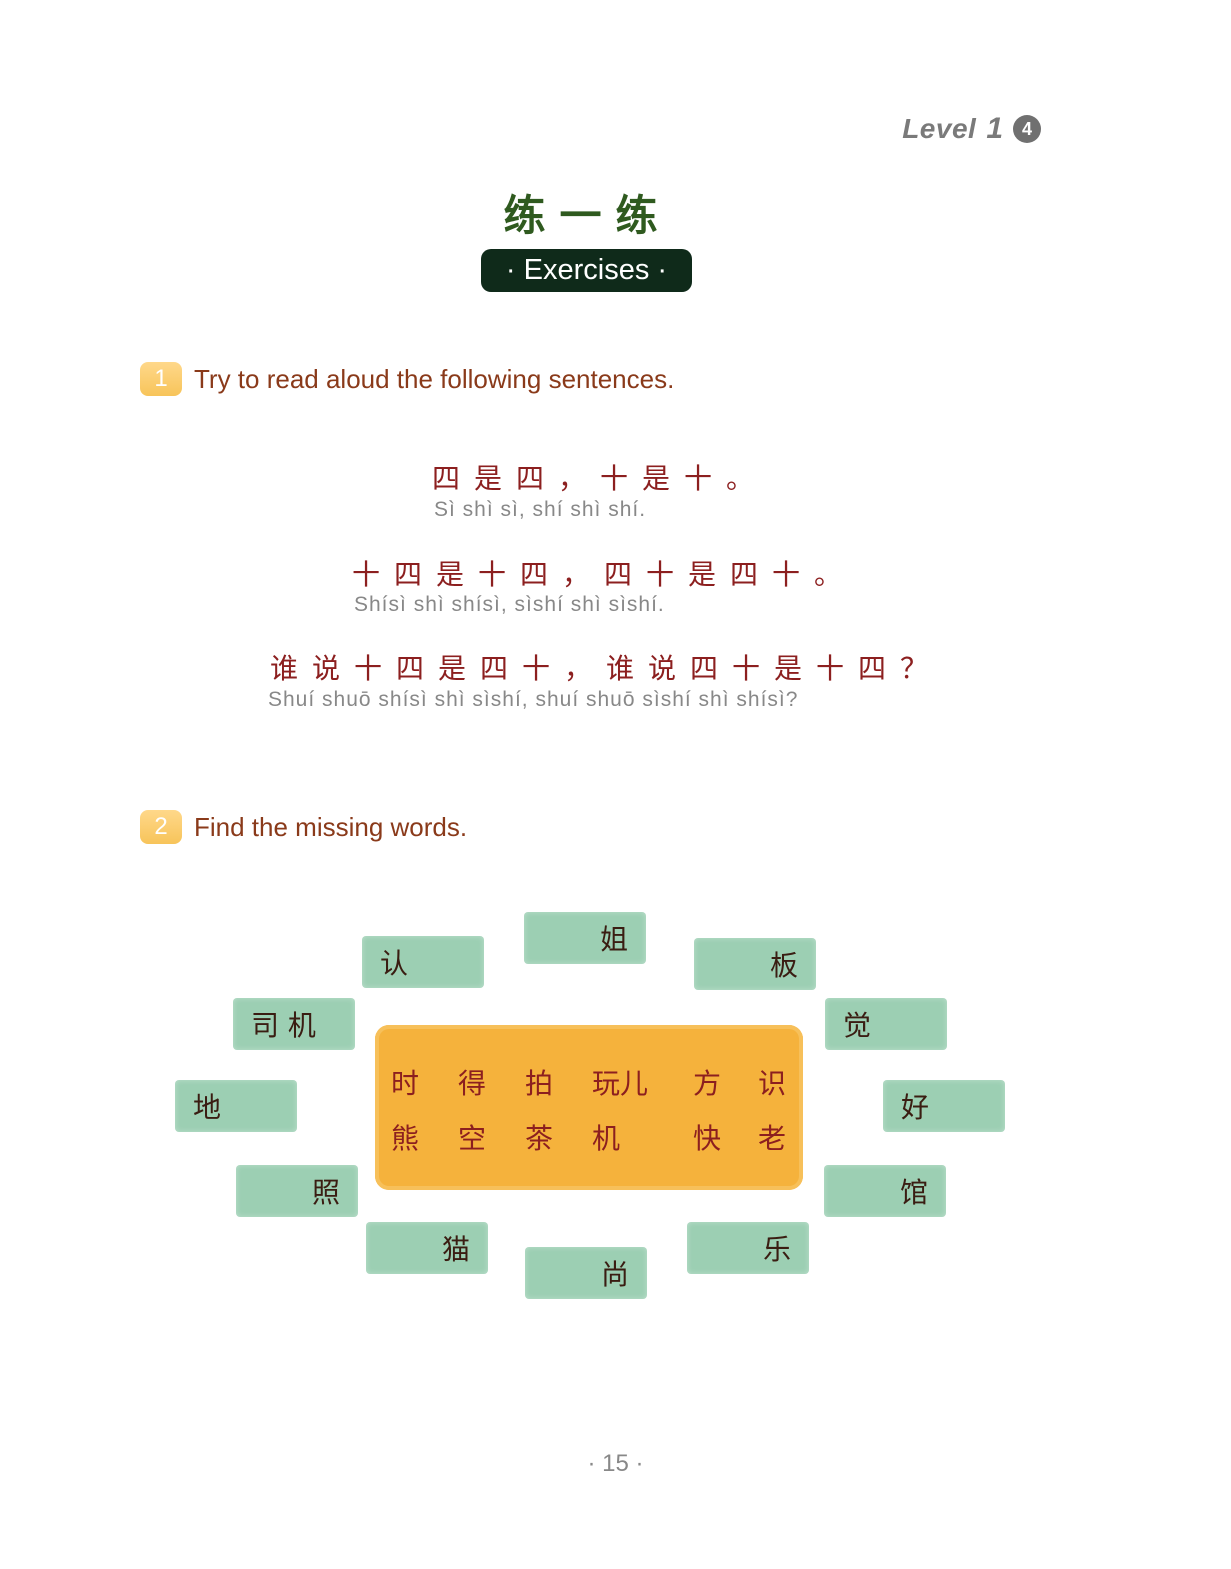 This screenshot has width=1231, height=1569. I want to click on level-label: Level, so click(939, 128).